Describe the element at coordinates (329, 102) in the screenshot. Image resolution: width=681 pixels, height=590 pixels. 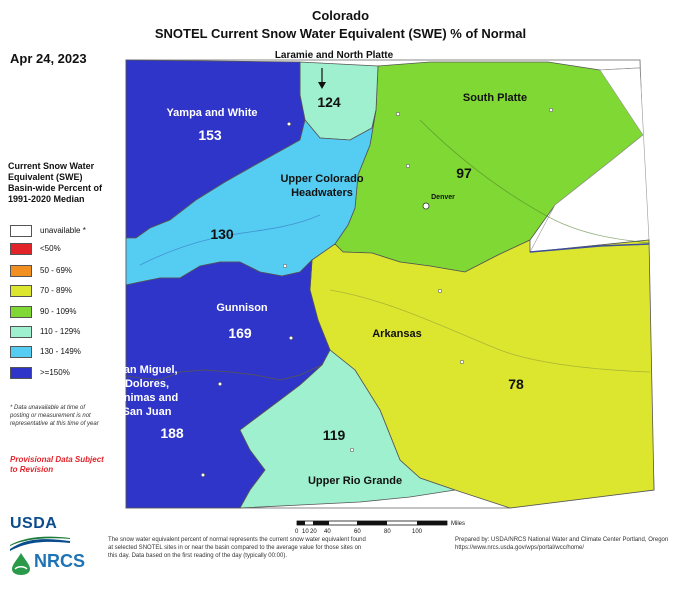
I see `basin-value-laramie: 124` at that location.